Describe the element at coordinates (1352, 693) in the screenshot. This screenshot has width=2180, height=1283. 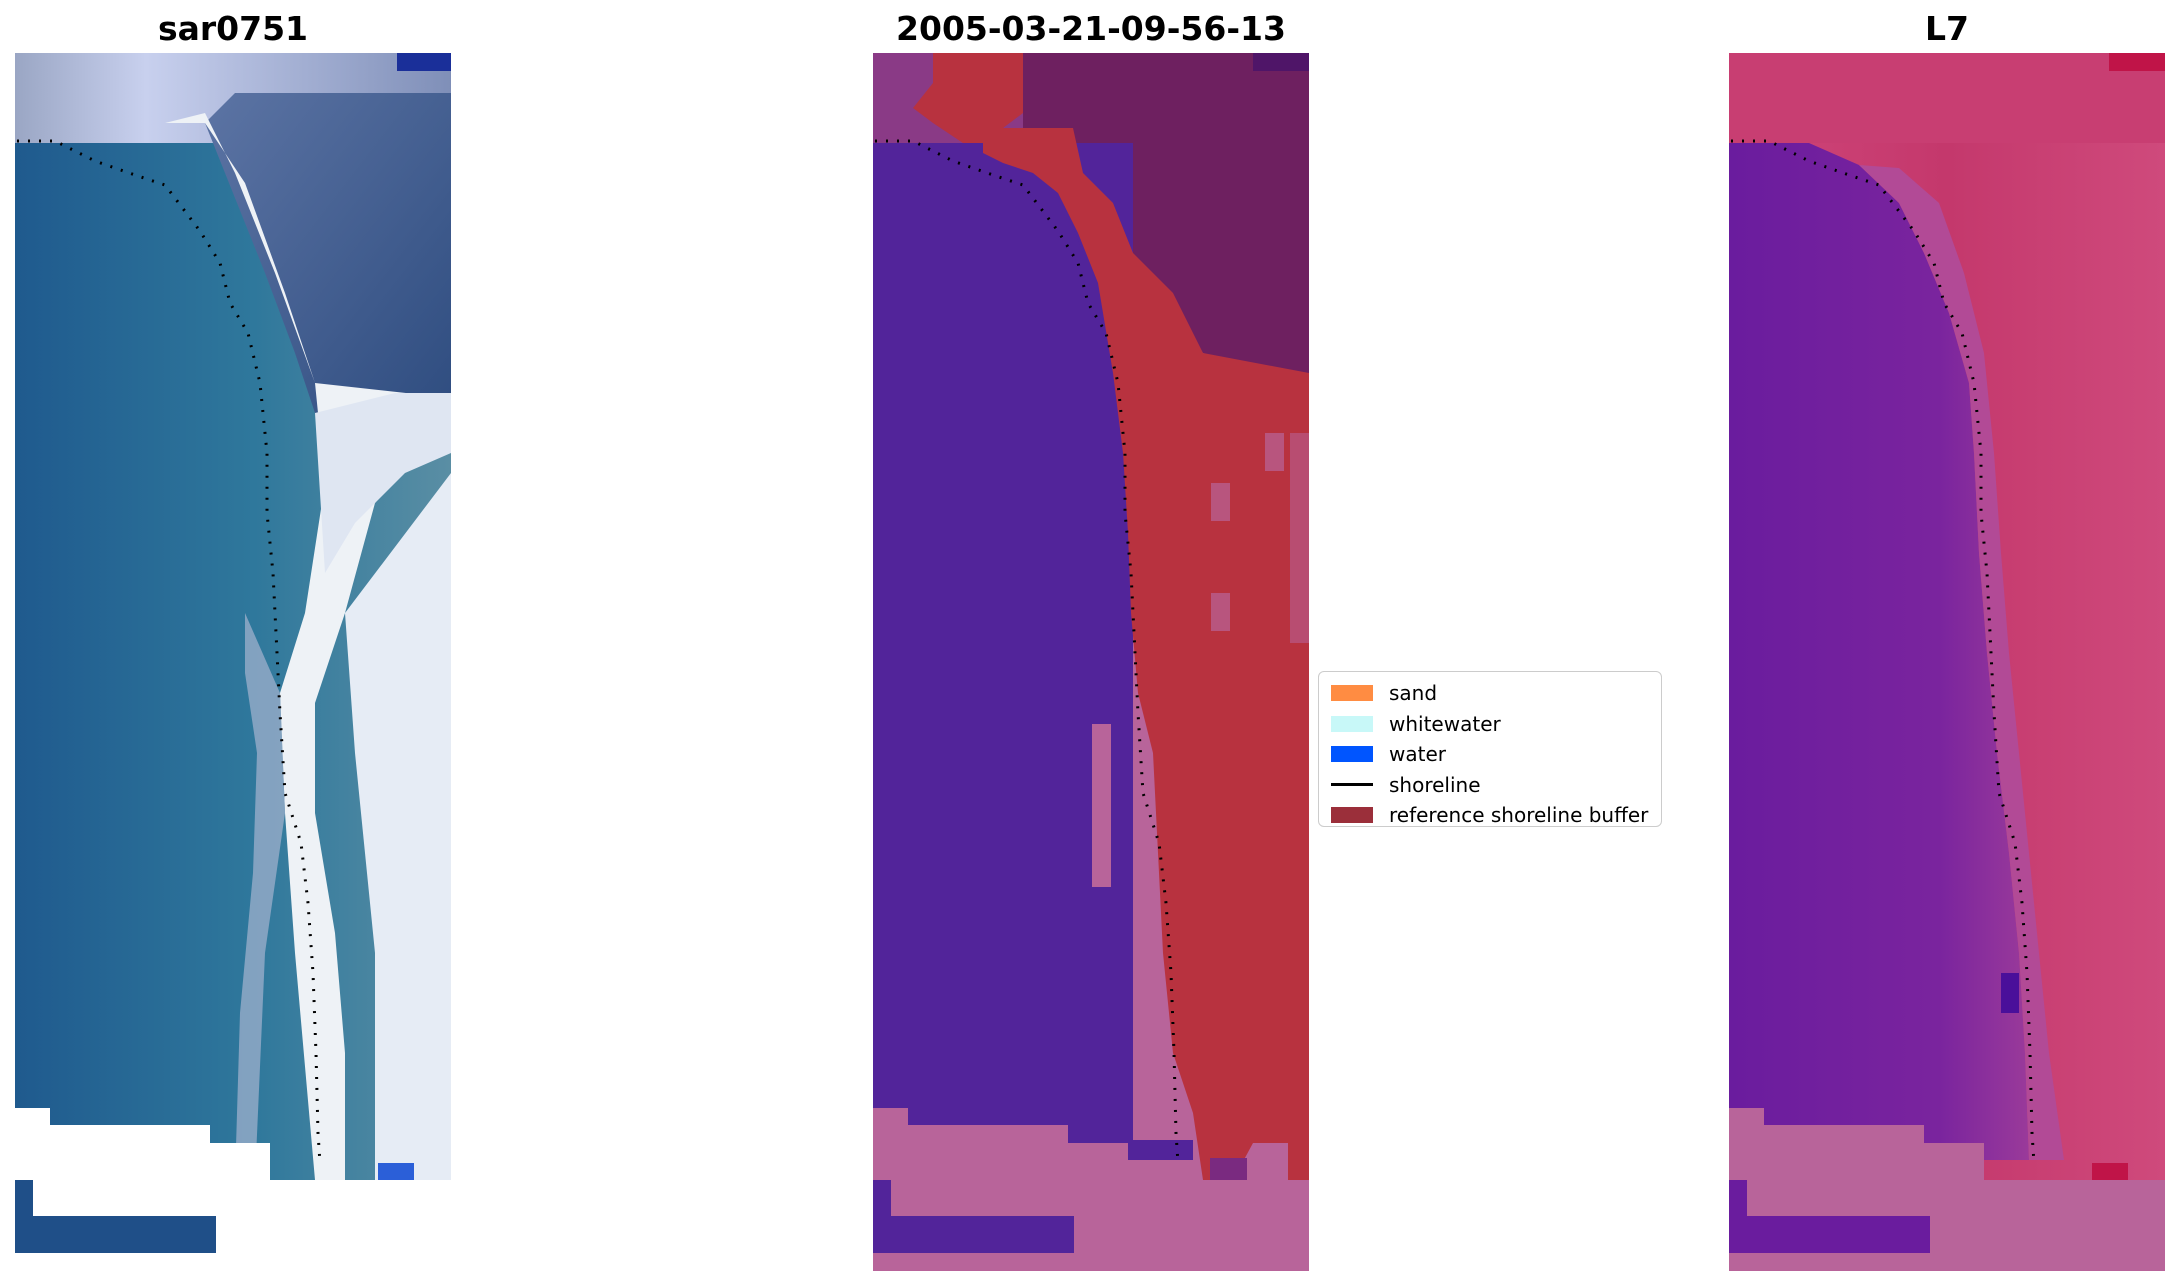
I see `sand-swatch` at that location.